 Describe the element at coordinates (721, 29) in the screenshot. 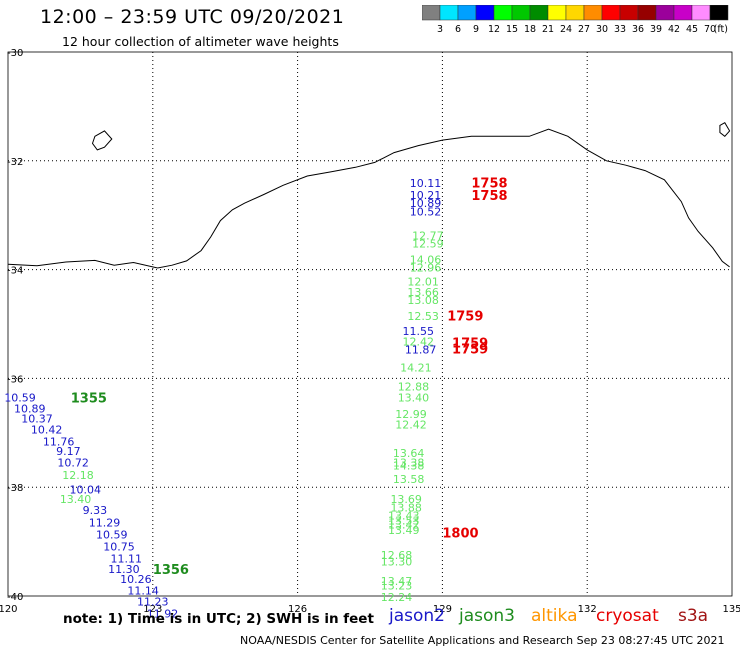

I see `legend-unit-label: (ft)` at that location.